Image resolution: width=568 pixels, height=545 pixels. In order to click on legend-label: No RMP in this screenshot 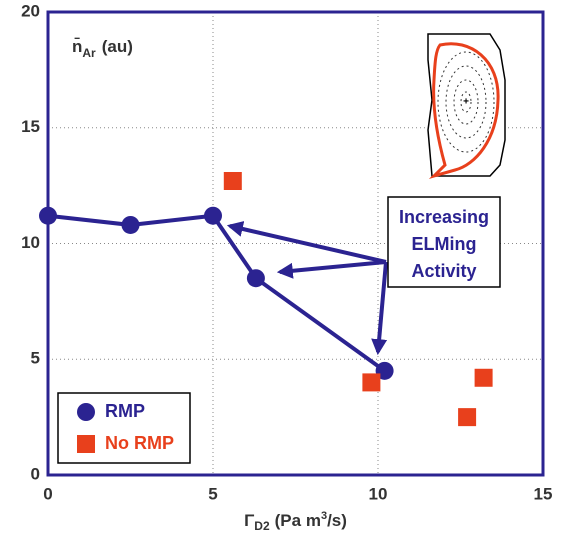, I will do `click(139, 443)`.